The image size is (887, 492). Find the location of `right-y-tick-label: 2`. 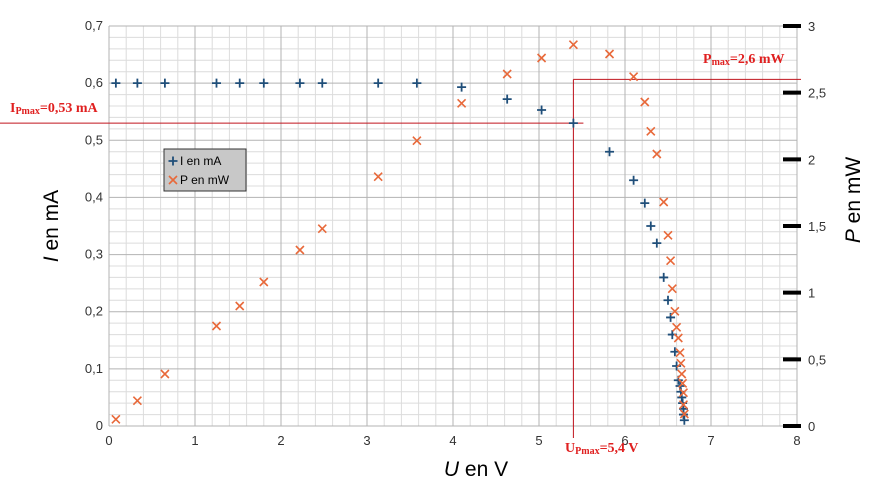

right-y-tick-label: 2 is located at coordinates (811, 159).